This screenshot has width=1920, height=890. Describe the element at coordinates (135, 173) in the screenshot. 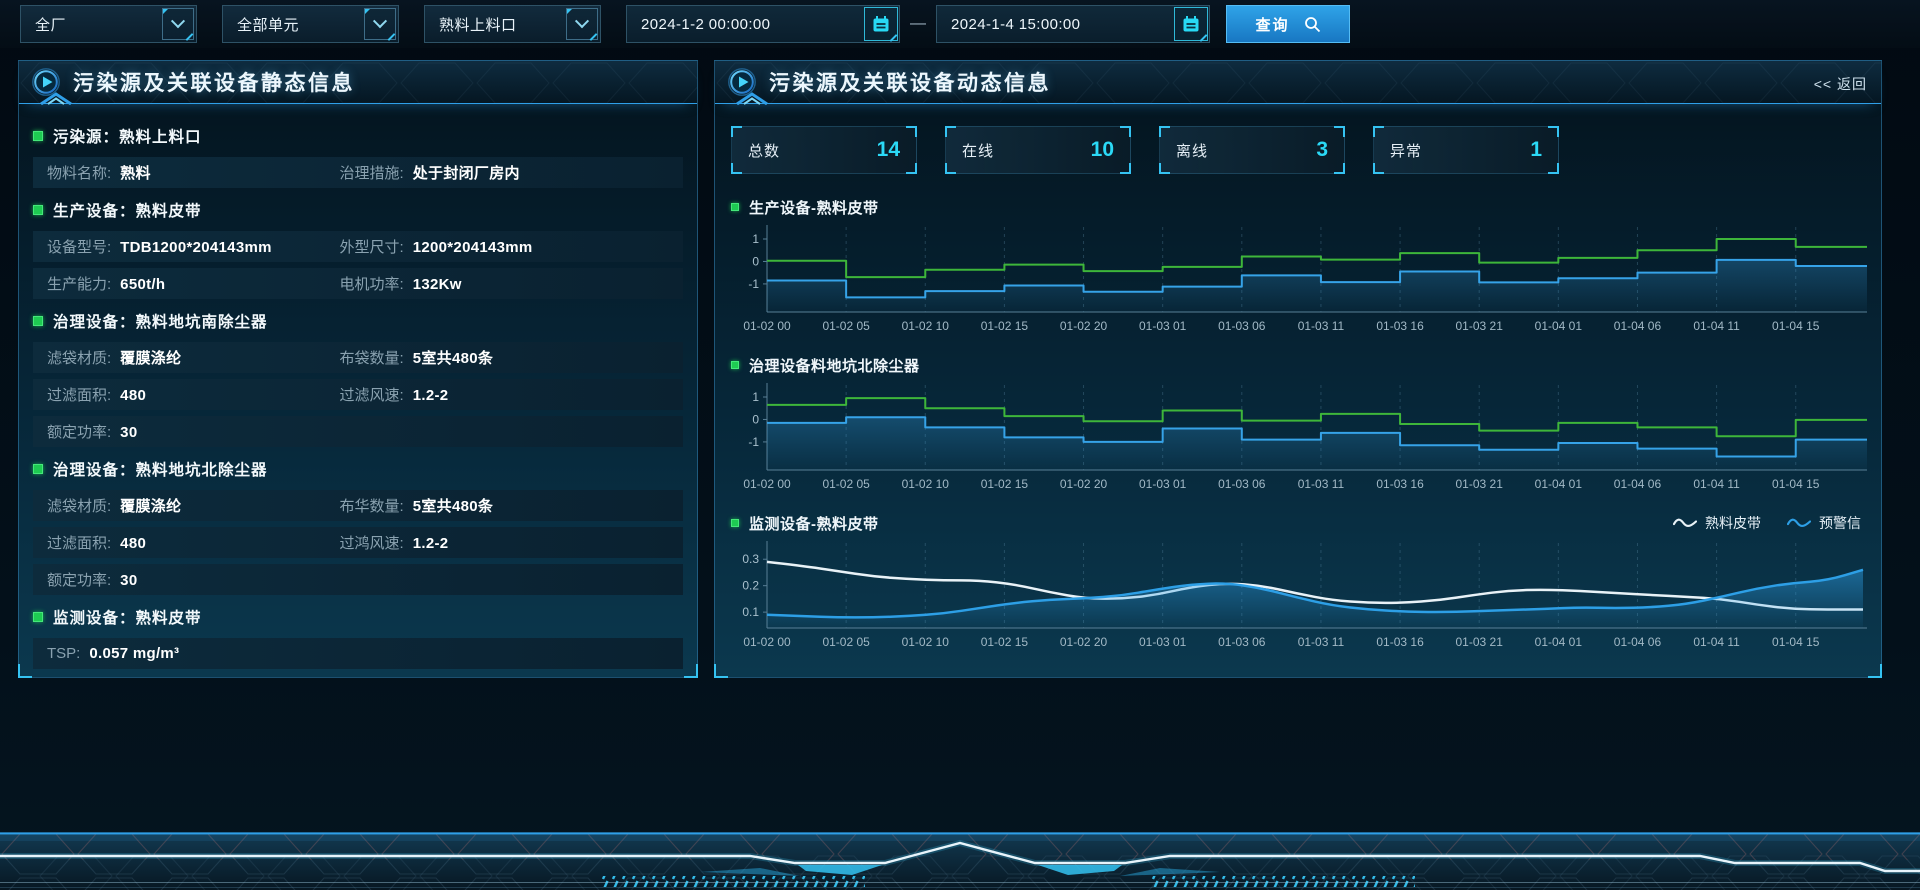

I see `info-value: 熟料` at that location.